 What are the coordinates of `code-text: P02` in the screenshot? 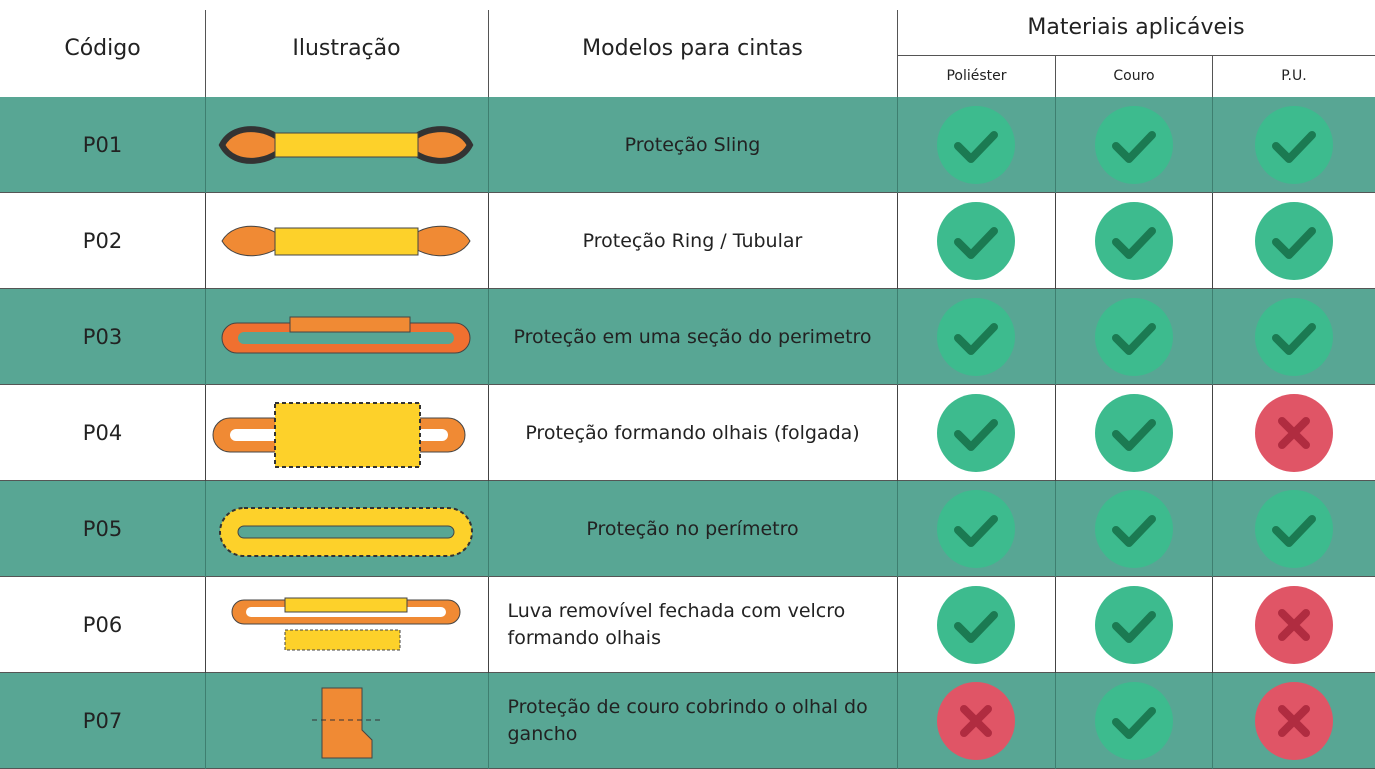 It's located at (102, 241).